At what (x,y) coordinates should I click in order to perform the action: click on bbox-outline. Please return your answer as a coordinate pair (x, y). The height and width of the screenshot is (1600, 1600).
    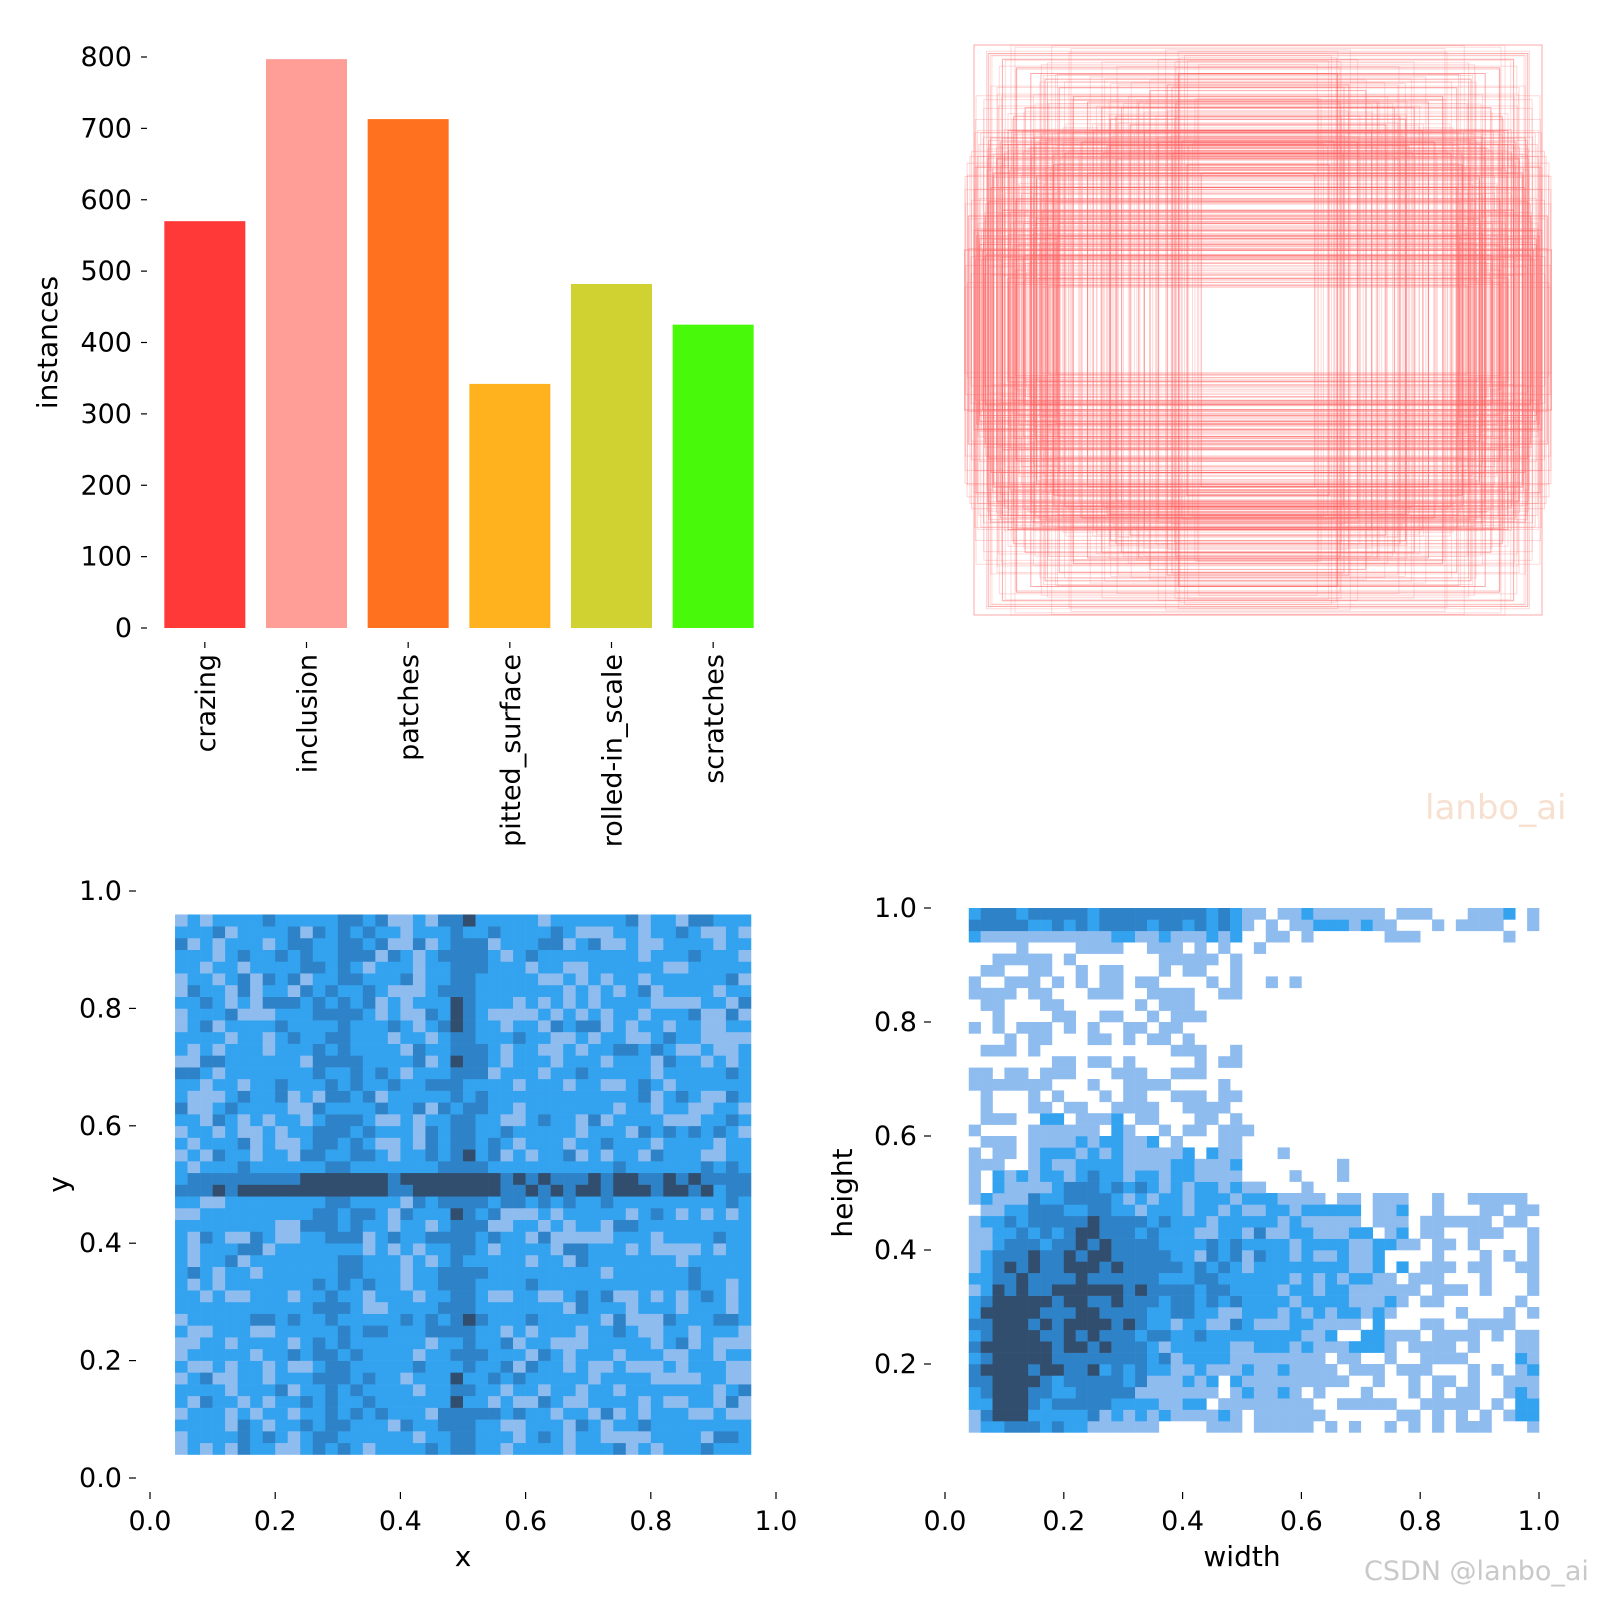
    Looking at the image, I should click on (1258, 330).